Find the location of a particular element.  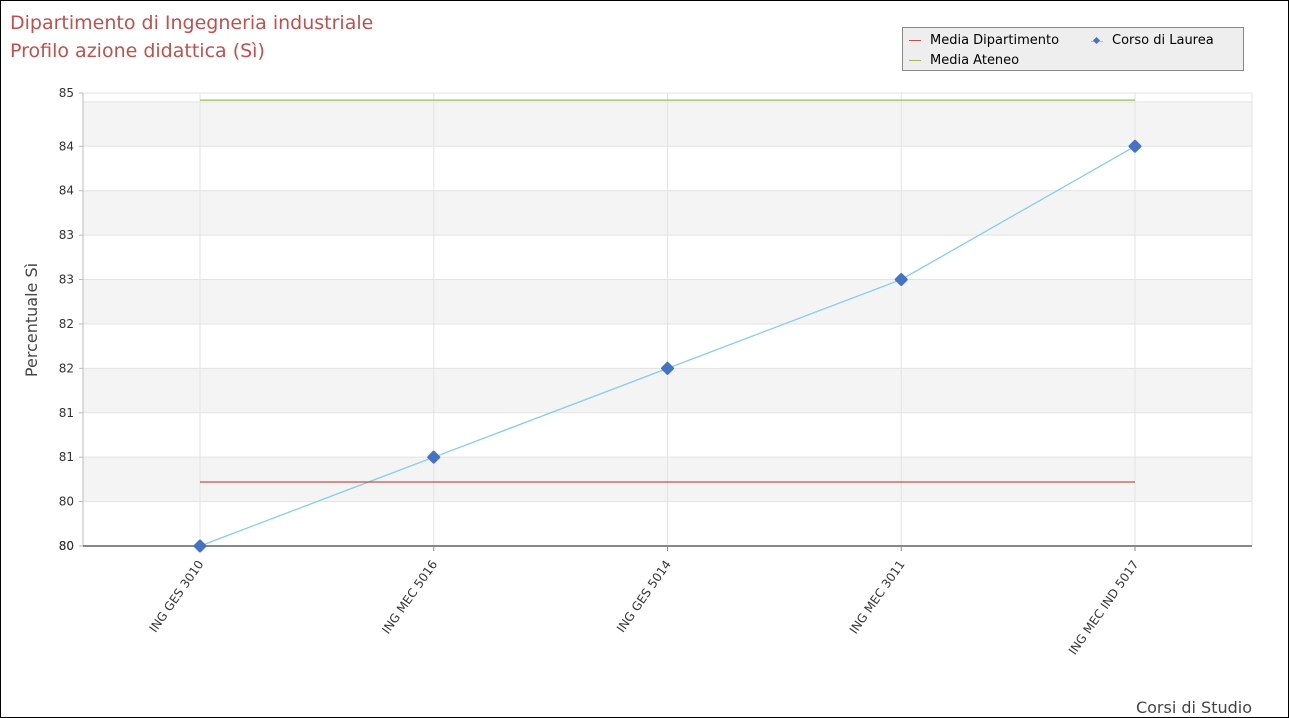

legend-item-corso-di-laurea: Corso di Laurea is located at coordinates (1152, 40).